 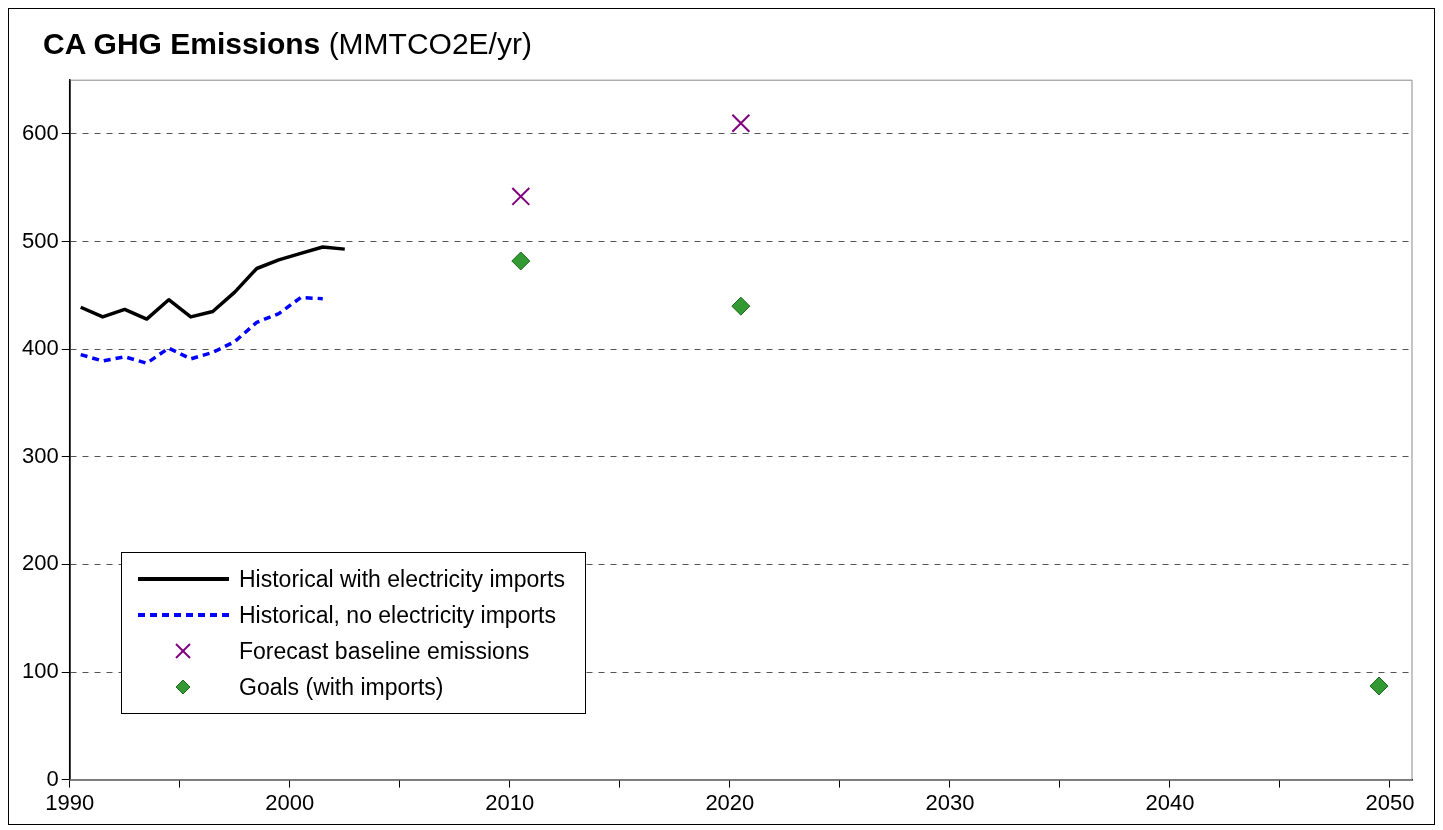 I want to click on line-series, so click(x=201, y=330).